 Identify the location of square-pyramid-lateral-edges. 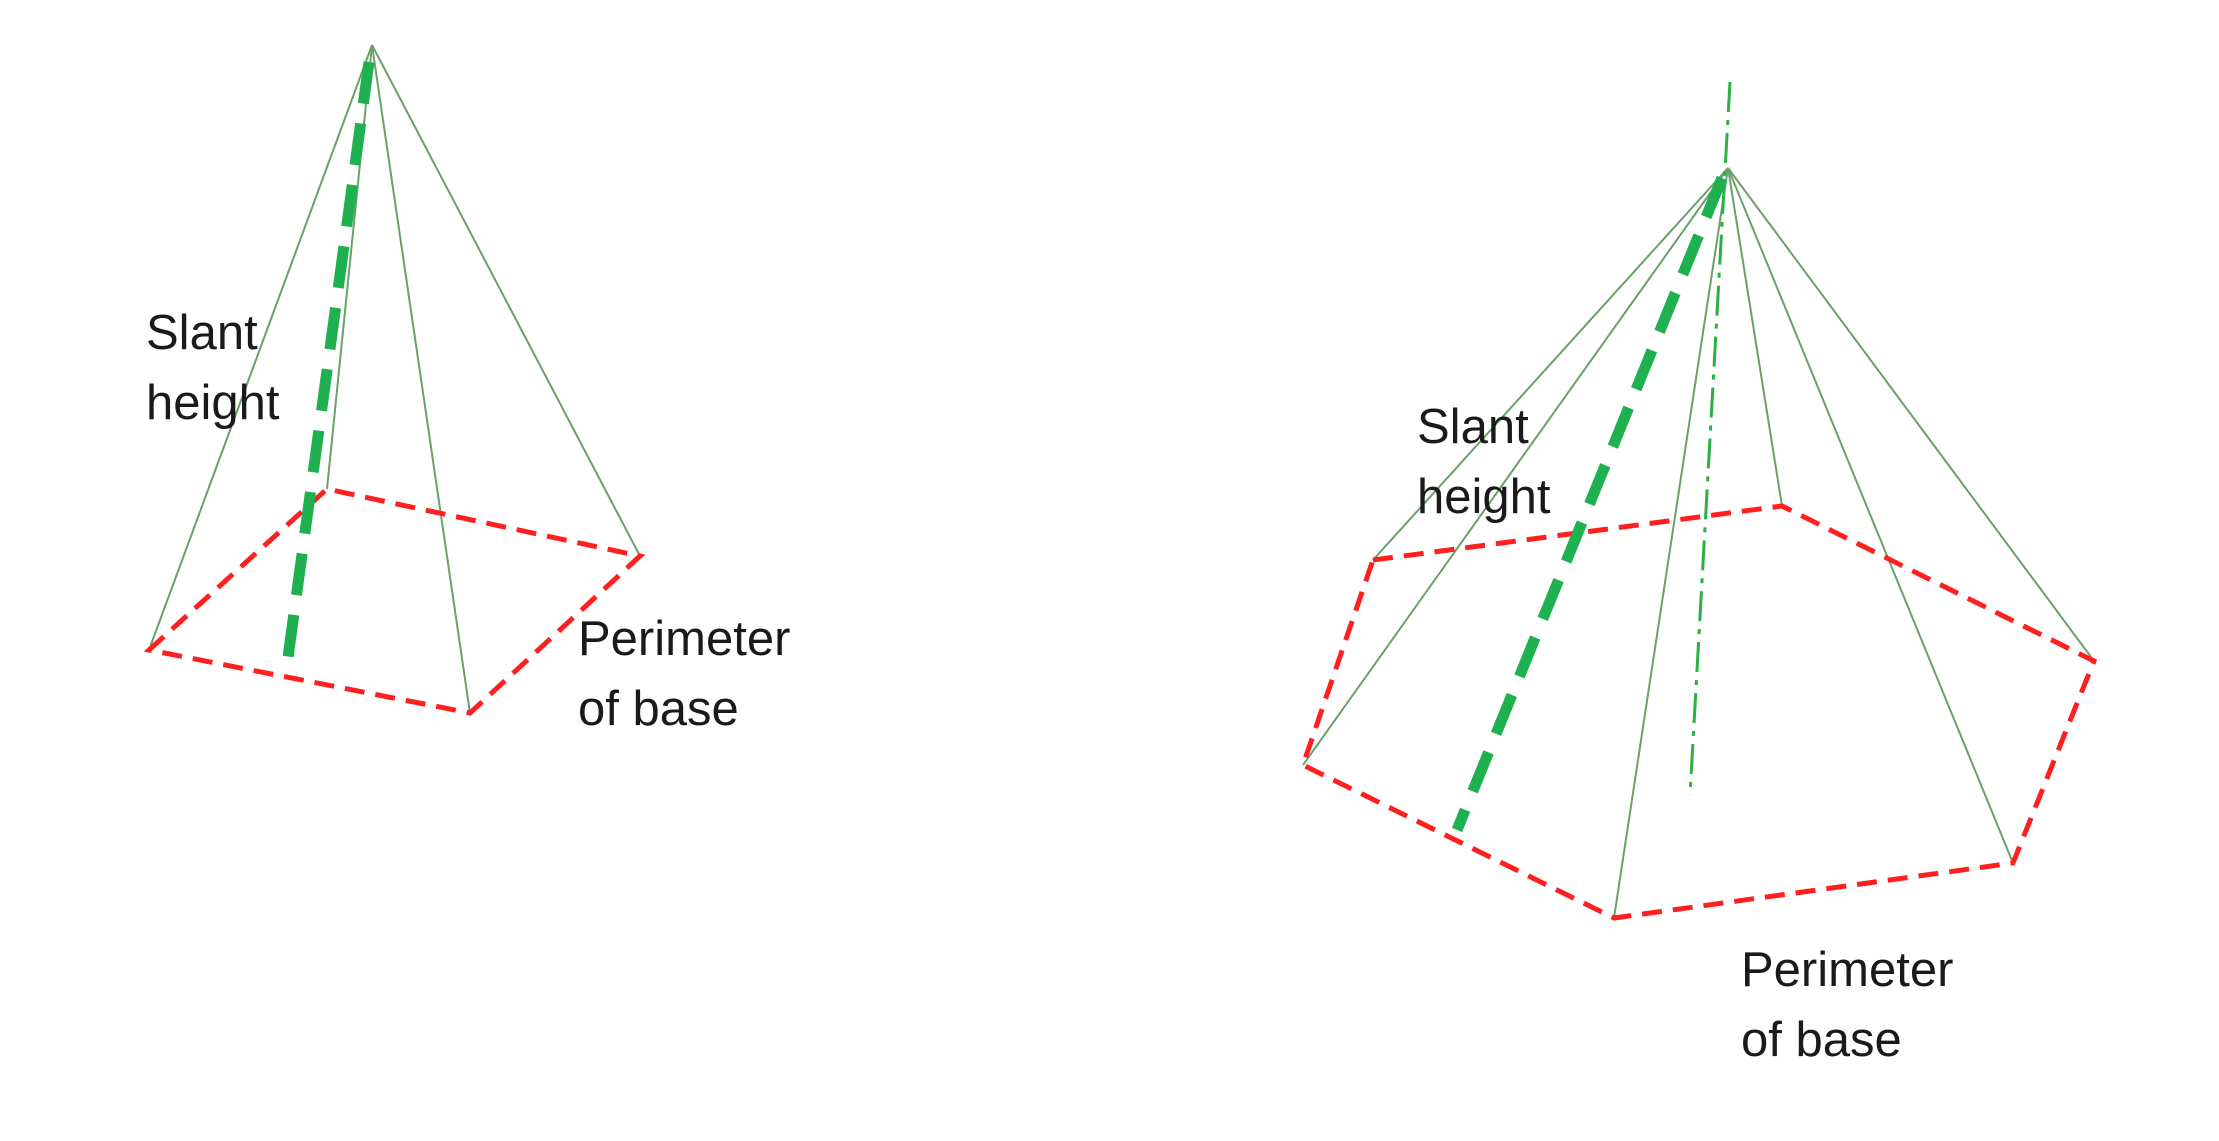
(394, 379).